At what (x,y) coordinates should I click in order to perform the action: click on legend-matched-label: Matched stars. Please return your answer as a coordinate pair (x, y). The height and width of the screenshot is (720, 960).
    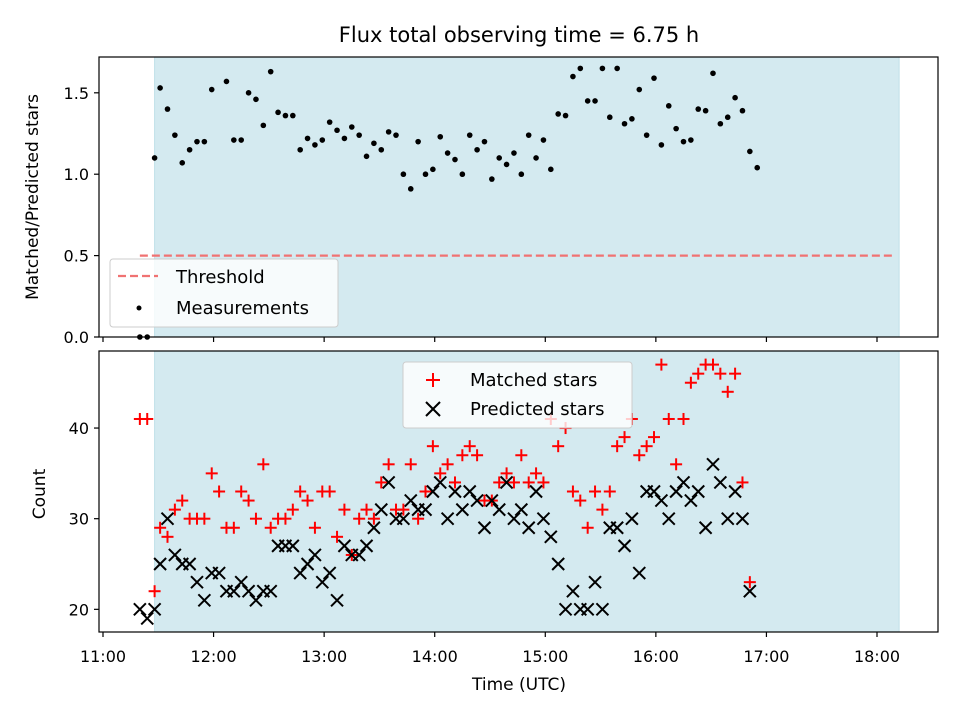
    Looking at the image, I should click on (533, 380).